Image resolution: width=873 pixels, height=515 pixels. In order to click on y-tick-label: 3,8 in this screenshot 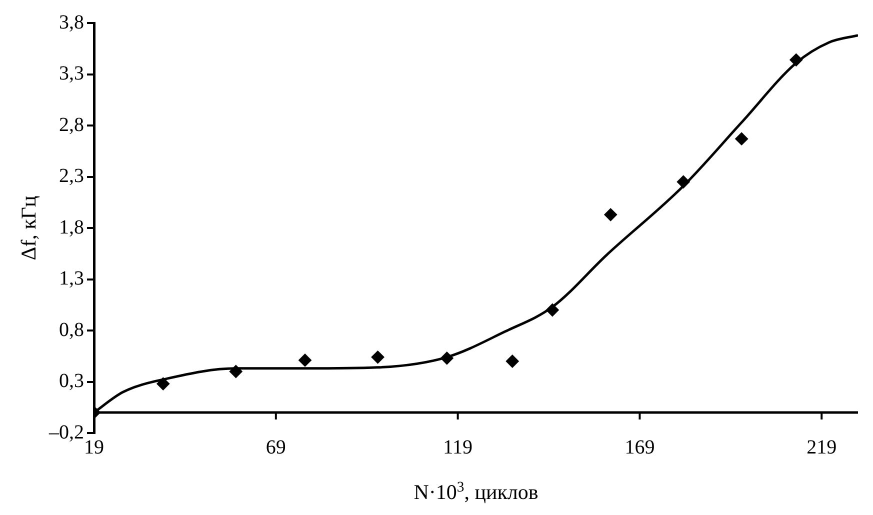, I will do `click(71, 22)`.